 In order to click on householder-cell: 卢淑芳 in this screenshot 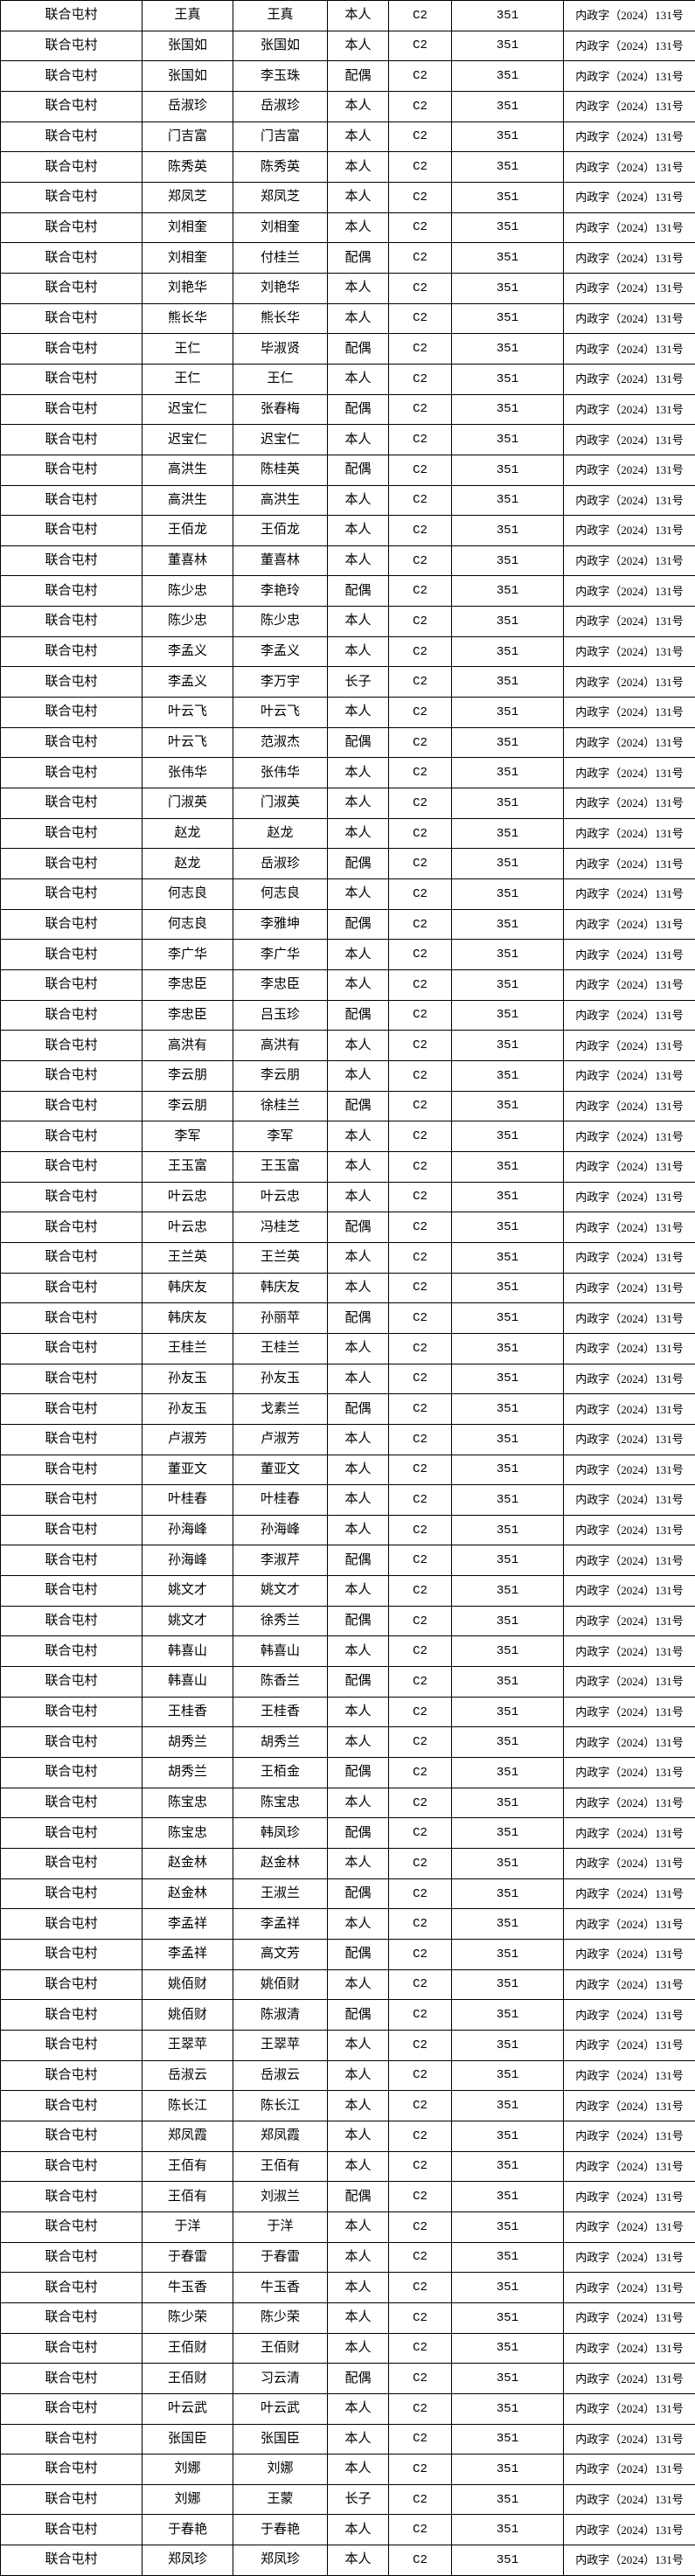, I will do `click(187, 1440)`.